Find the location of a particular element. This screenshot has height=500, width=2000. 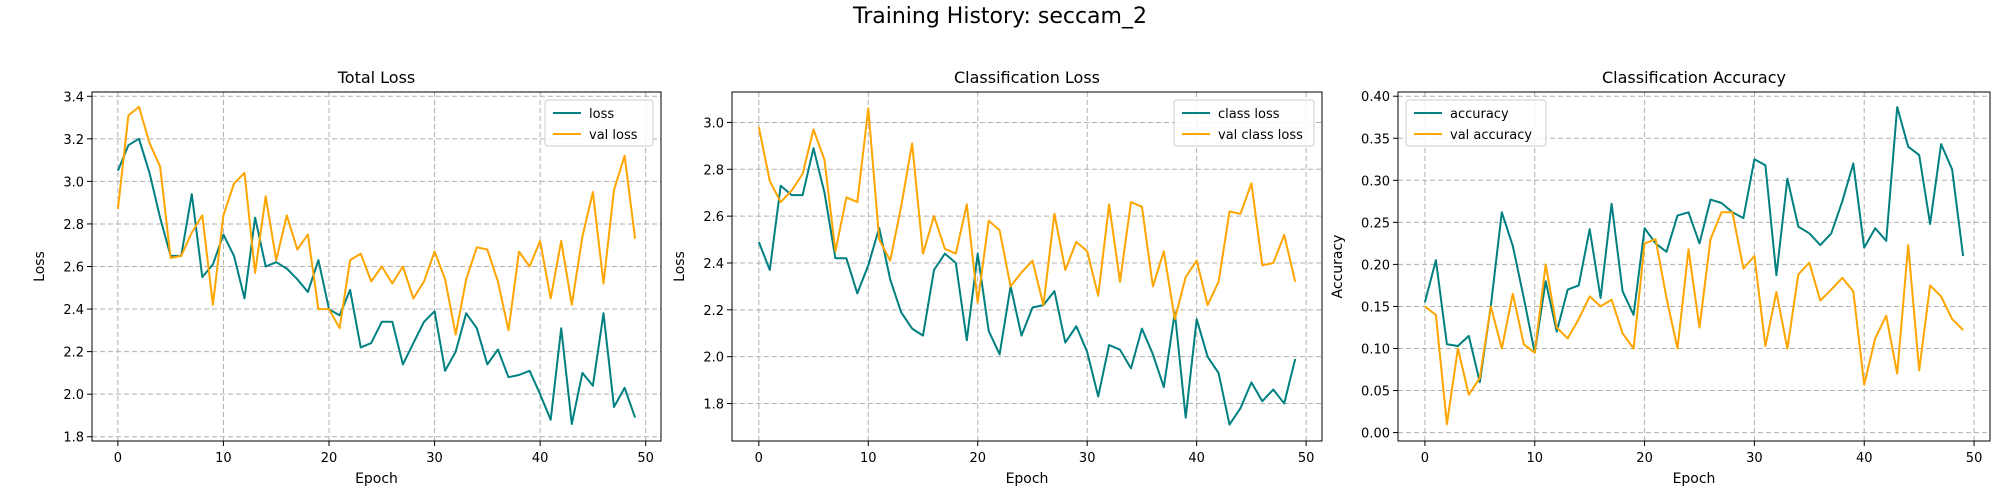

chart2-y-tick-label: 3.0 is located at coordinates (713, 123).